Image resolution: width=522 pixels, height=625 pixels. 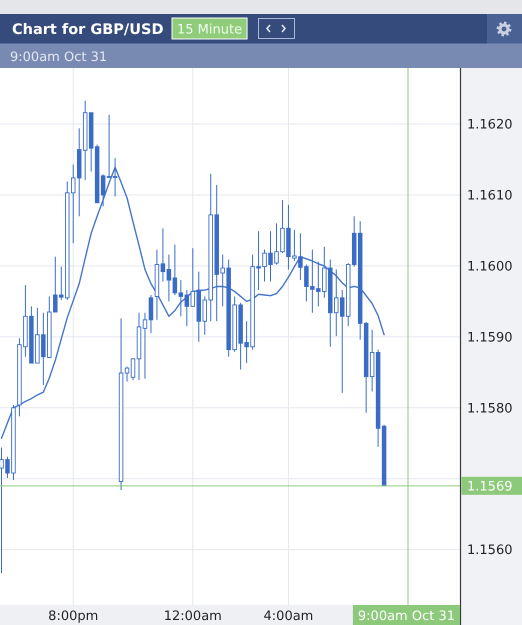 What do you see at coordinates (489, 408) in the screenshot?
I see `y-tick-label: 1.1580` at bounding box center [489, 408].